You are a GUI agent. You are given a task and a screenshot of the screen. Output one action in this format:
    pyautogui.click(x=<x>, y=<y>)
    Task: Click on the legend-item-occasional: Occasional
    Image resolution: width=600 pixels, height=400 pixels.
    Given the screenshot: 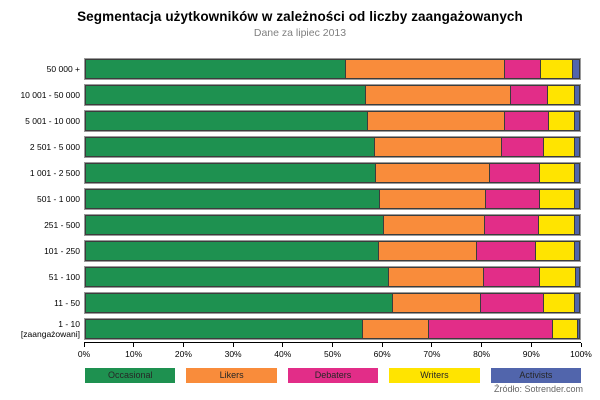 What is the action you would take?
    pyautogui.click(x=130, y=375)
    